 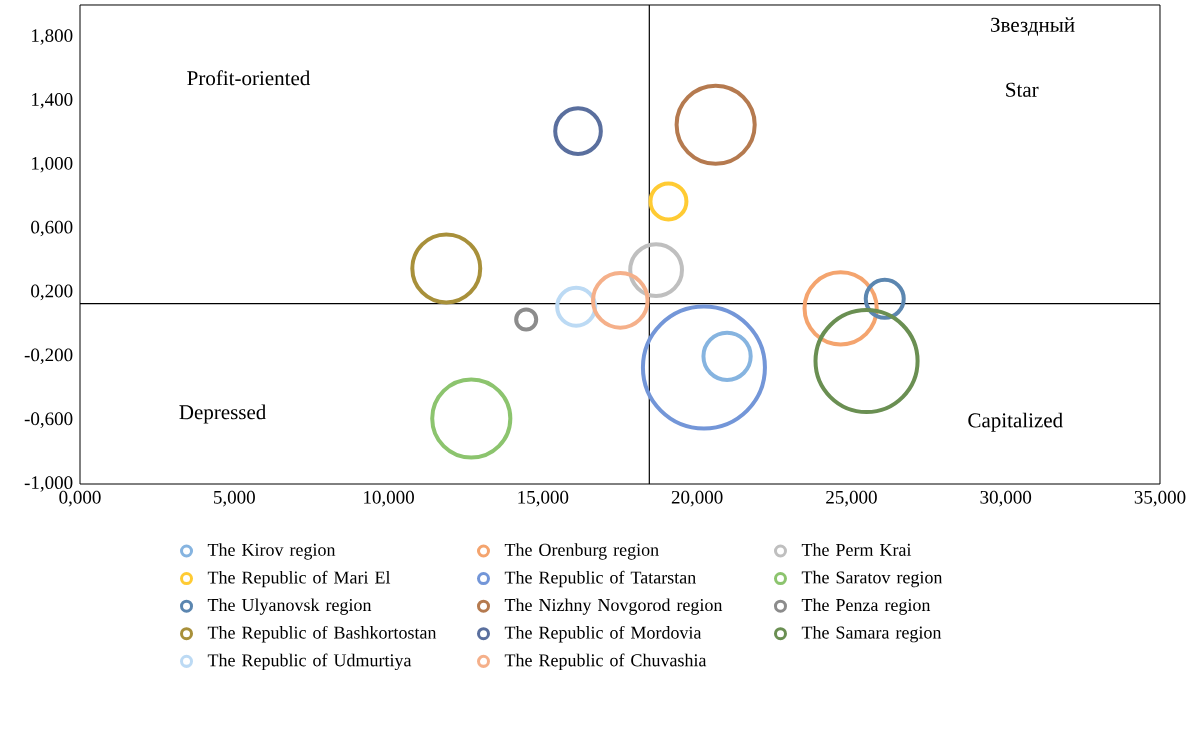 I want to click on legend-label: The Republic of Mari El, so click(x=299, y=579).